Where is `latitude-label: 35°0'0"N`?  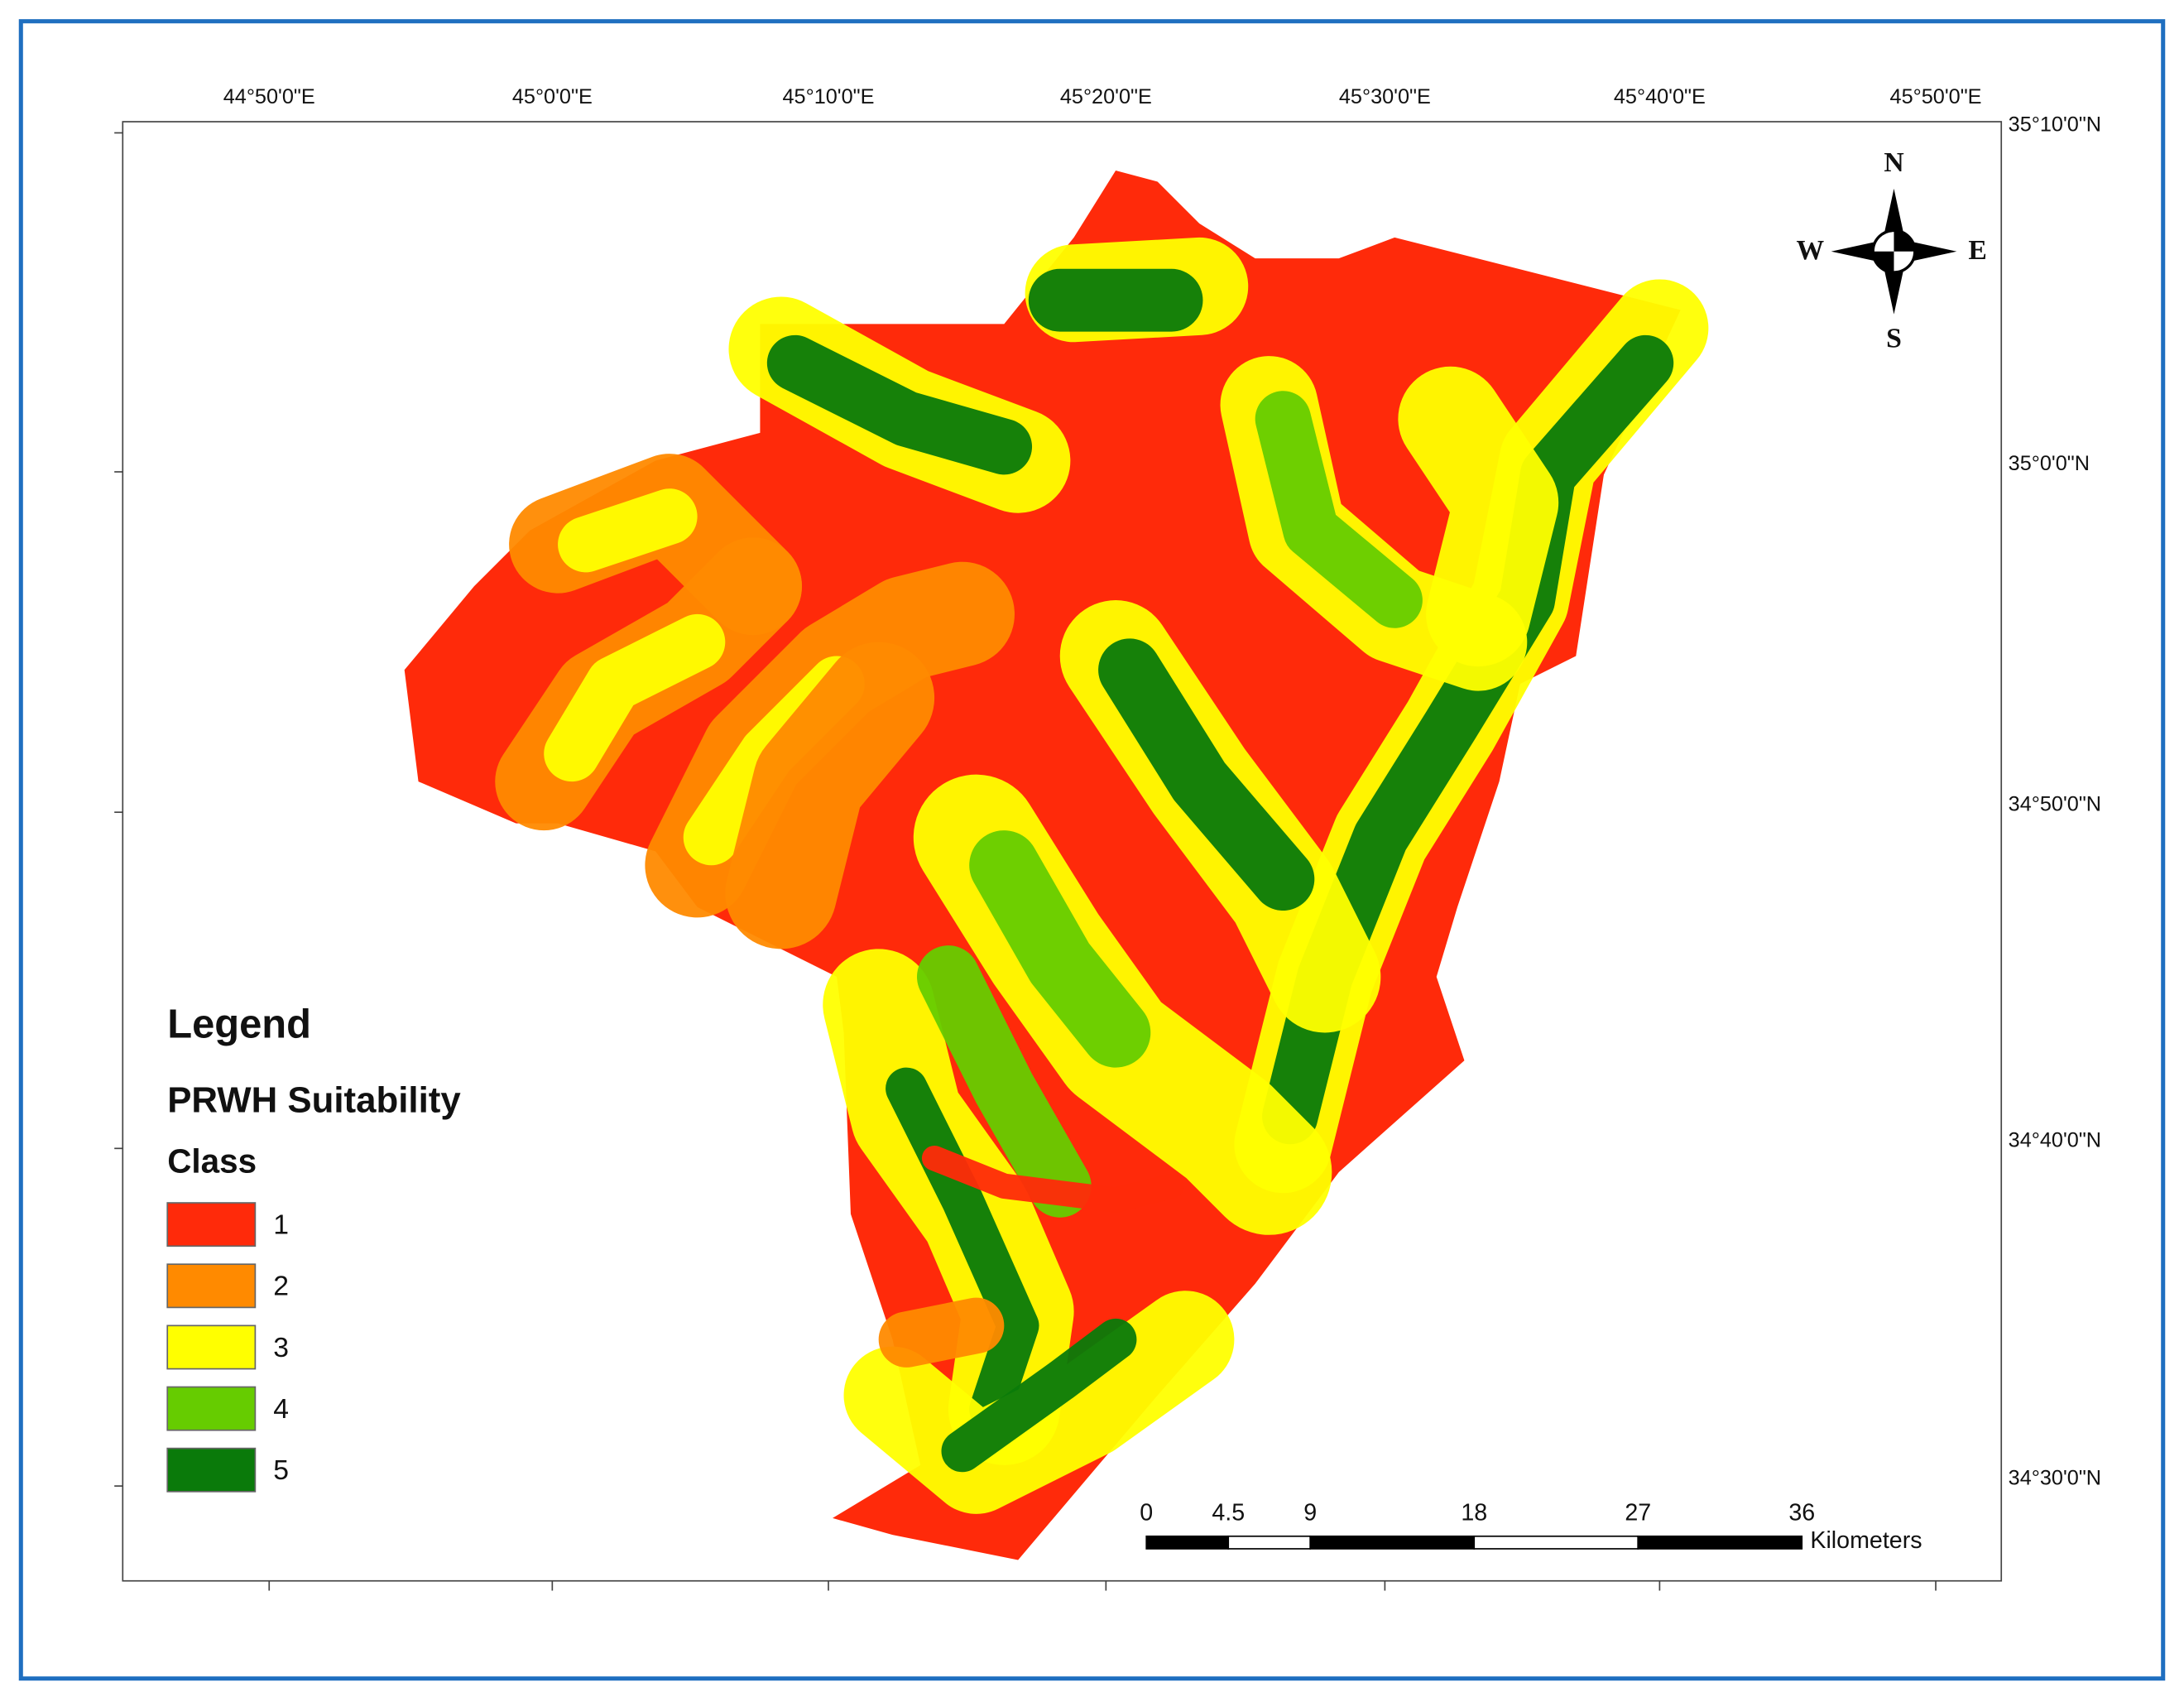 latitude-label: 35°0'0"N is located at coordinates (2049, 463).